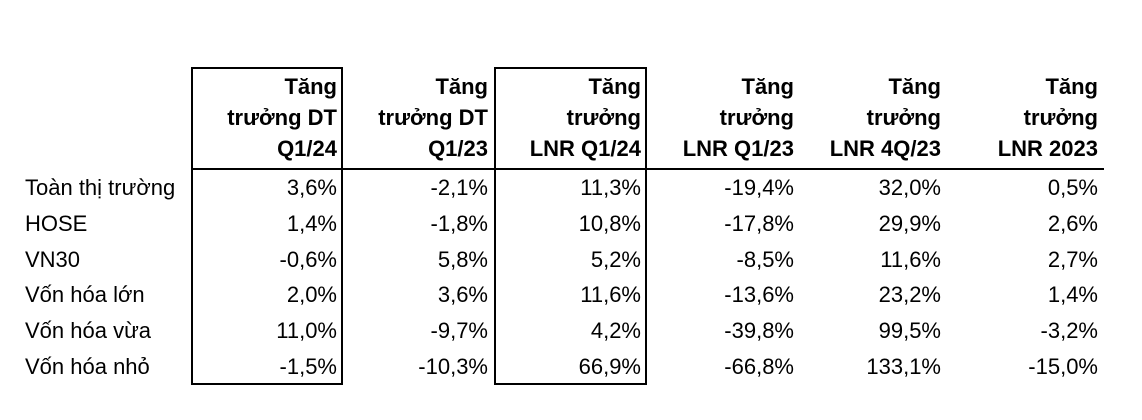 This screenshot has height=420, width=1142. Describe the element at coordinates (570, 118) in the screenshot. I see `column-header-lnr-q124: Tăng trưởng LNR Q1/24` at that location.